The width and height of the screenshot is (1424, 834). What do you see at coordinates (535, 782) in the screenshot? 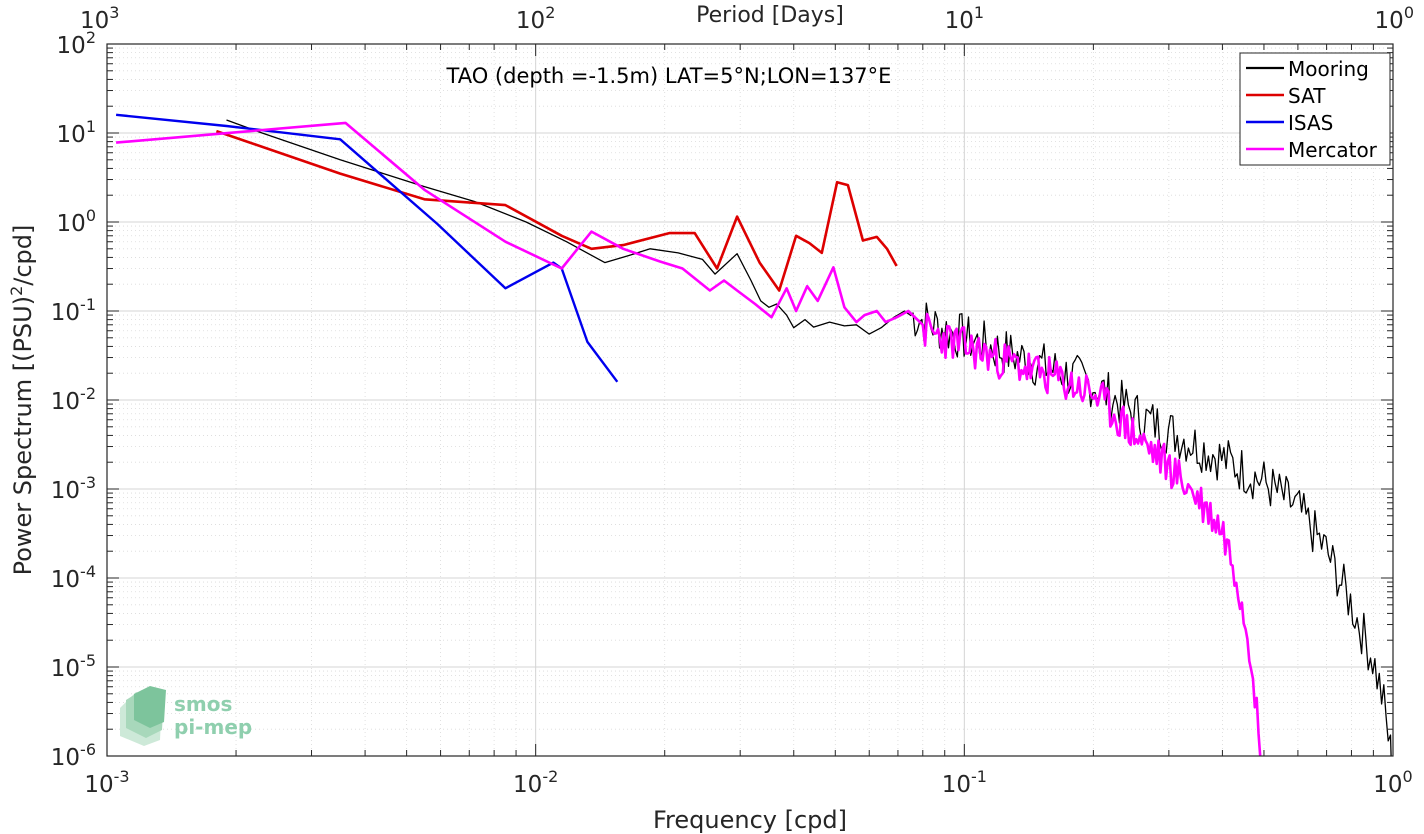
I see `x-tick-label: 10⁻²` at bounding box center [535, 782].